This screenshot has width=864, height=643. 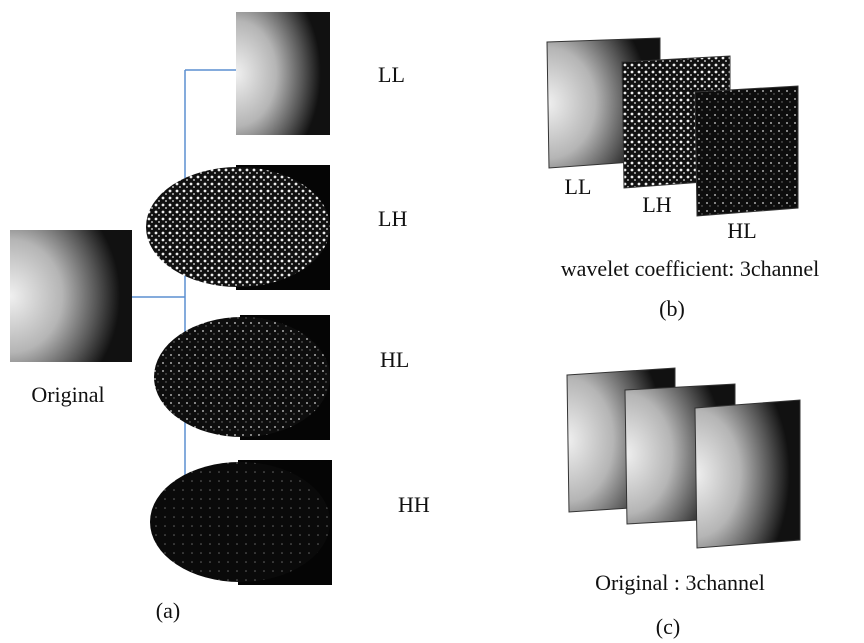 What do you see at coordinates (668, 626) in the screenshot?
I see `caption-c: (c)` at bounding box center [668, 626].